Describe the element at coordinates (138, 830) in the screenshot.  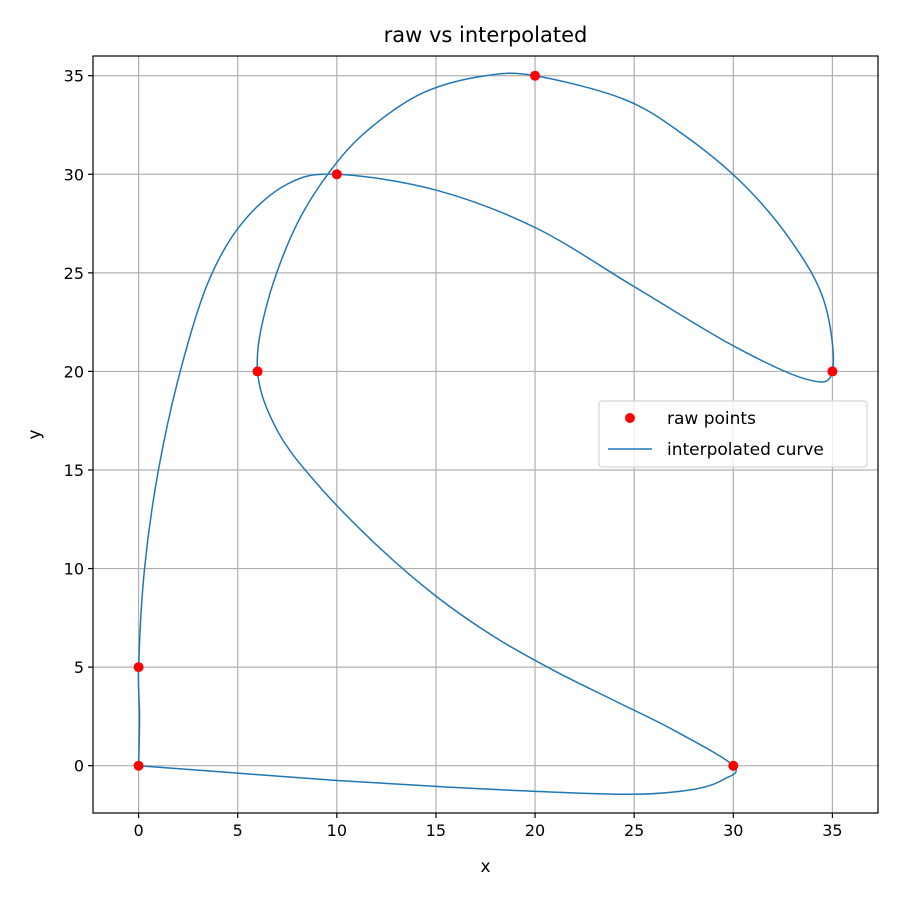
I see `x-tick-label: 0` at that location.